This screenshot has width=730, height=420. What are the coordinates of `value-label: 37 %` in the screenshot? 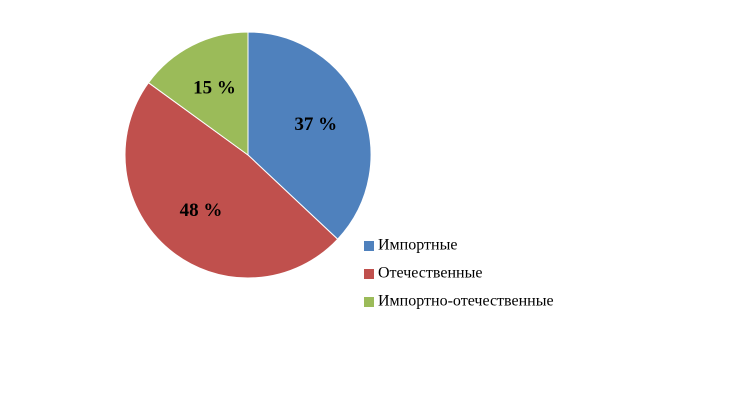 It's located at (315, 124).